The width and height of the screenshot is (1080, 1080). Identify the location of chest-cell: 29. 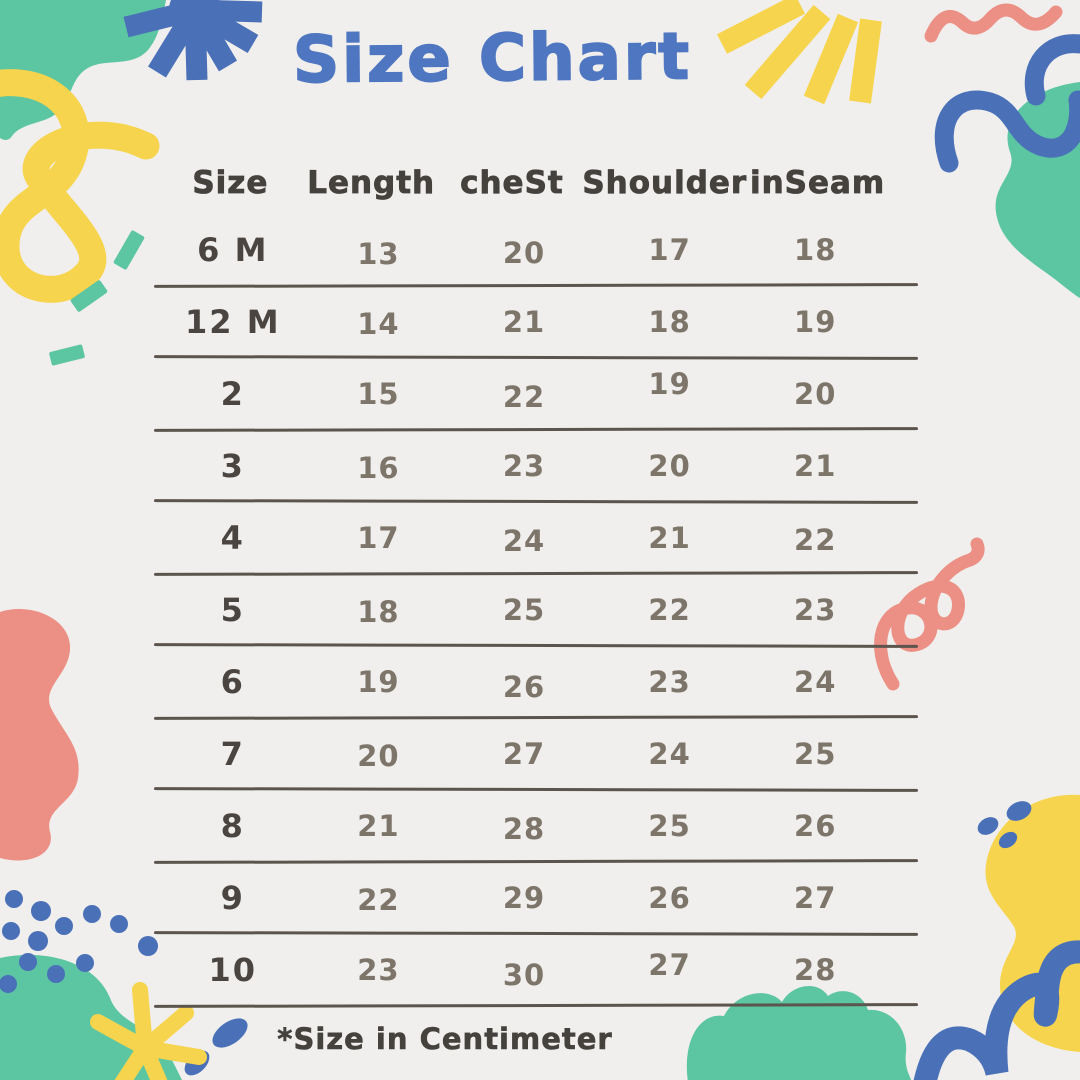
(524, 897).